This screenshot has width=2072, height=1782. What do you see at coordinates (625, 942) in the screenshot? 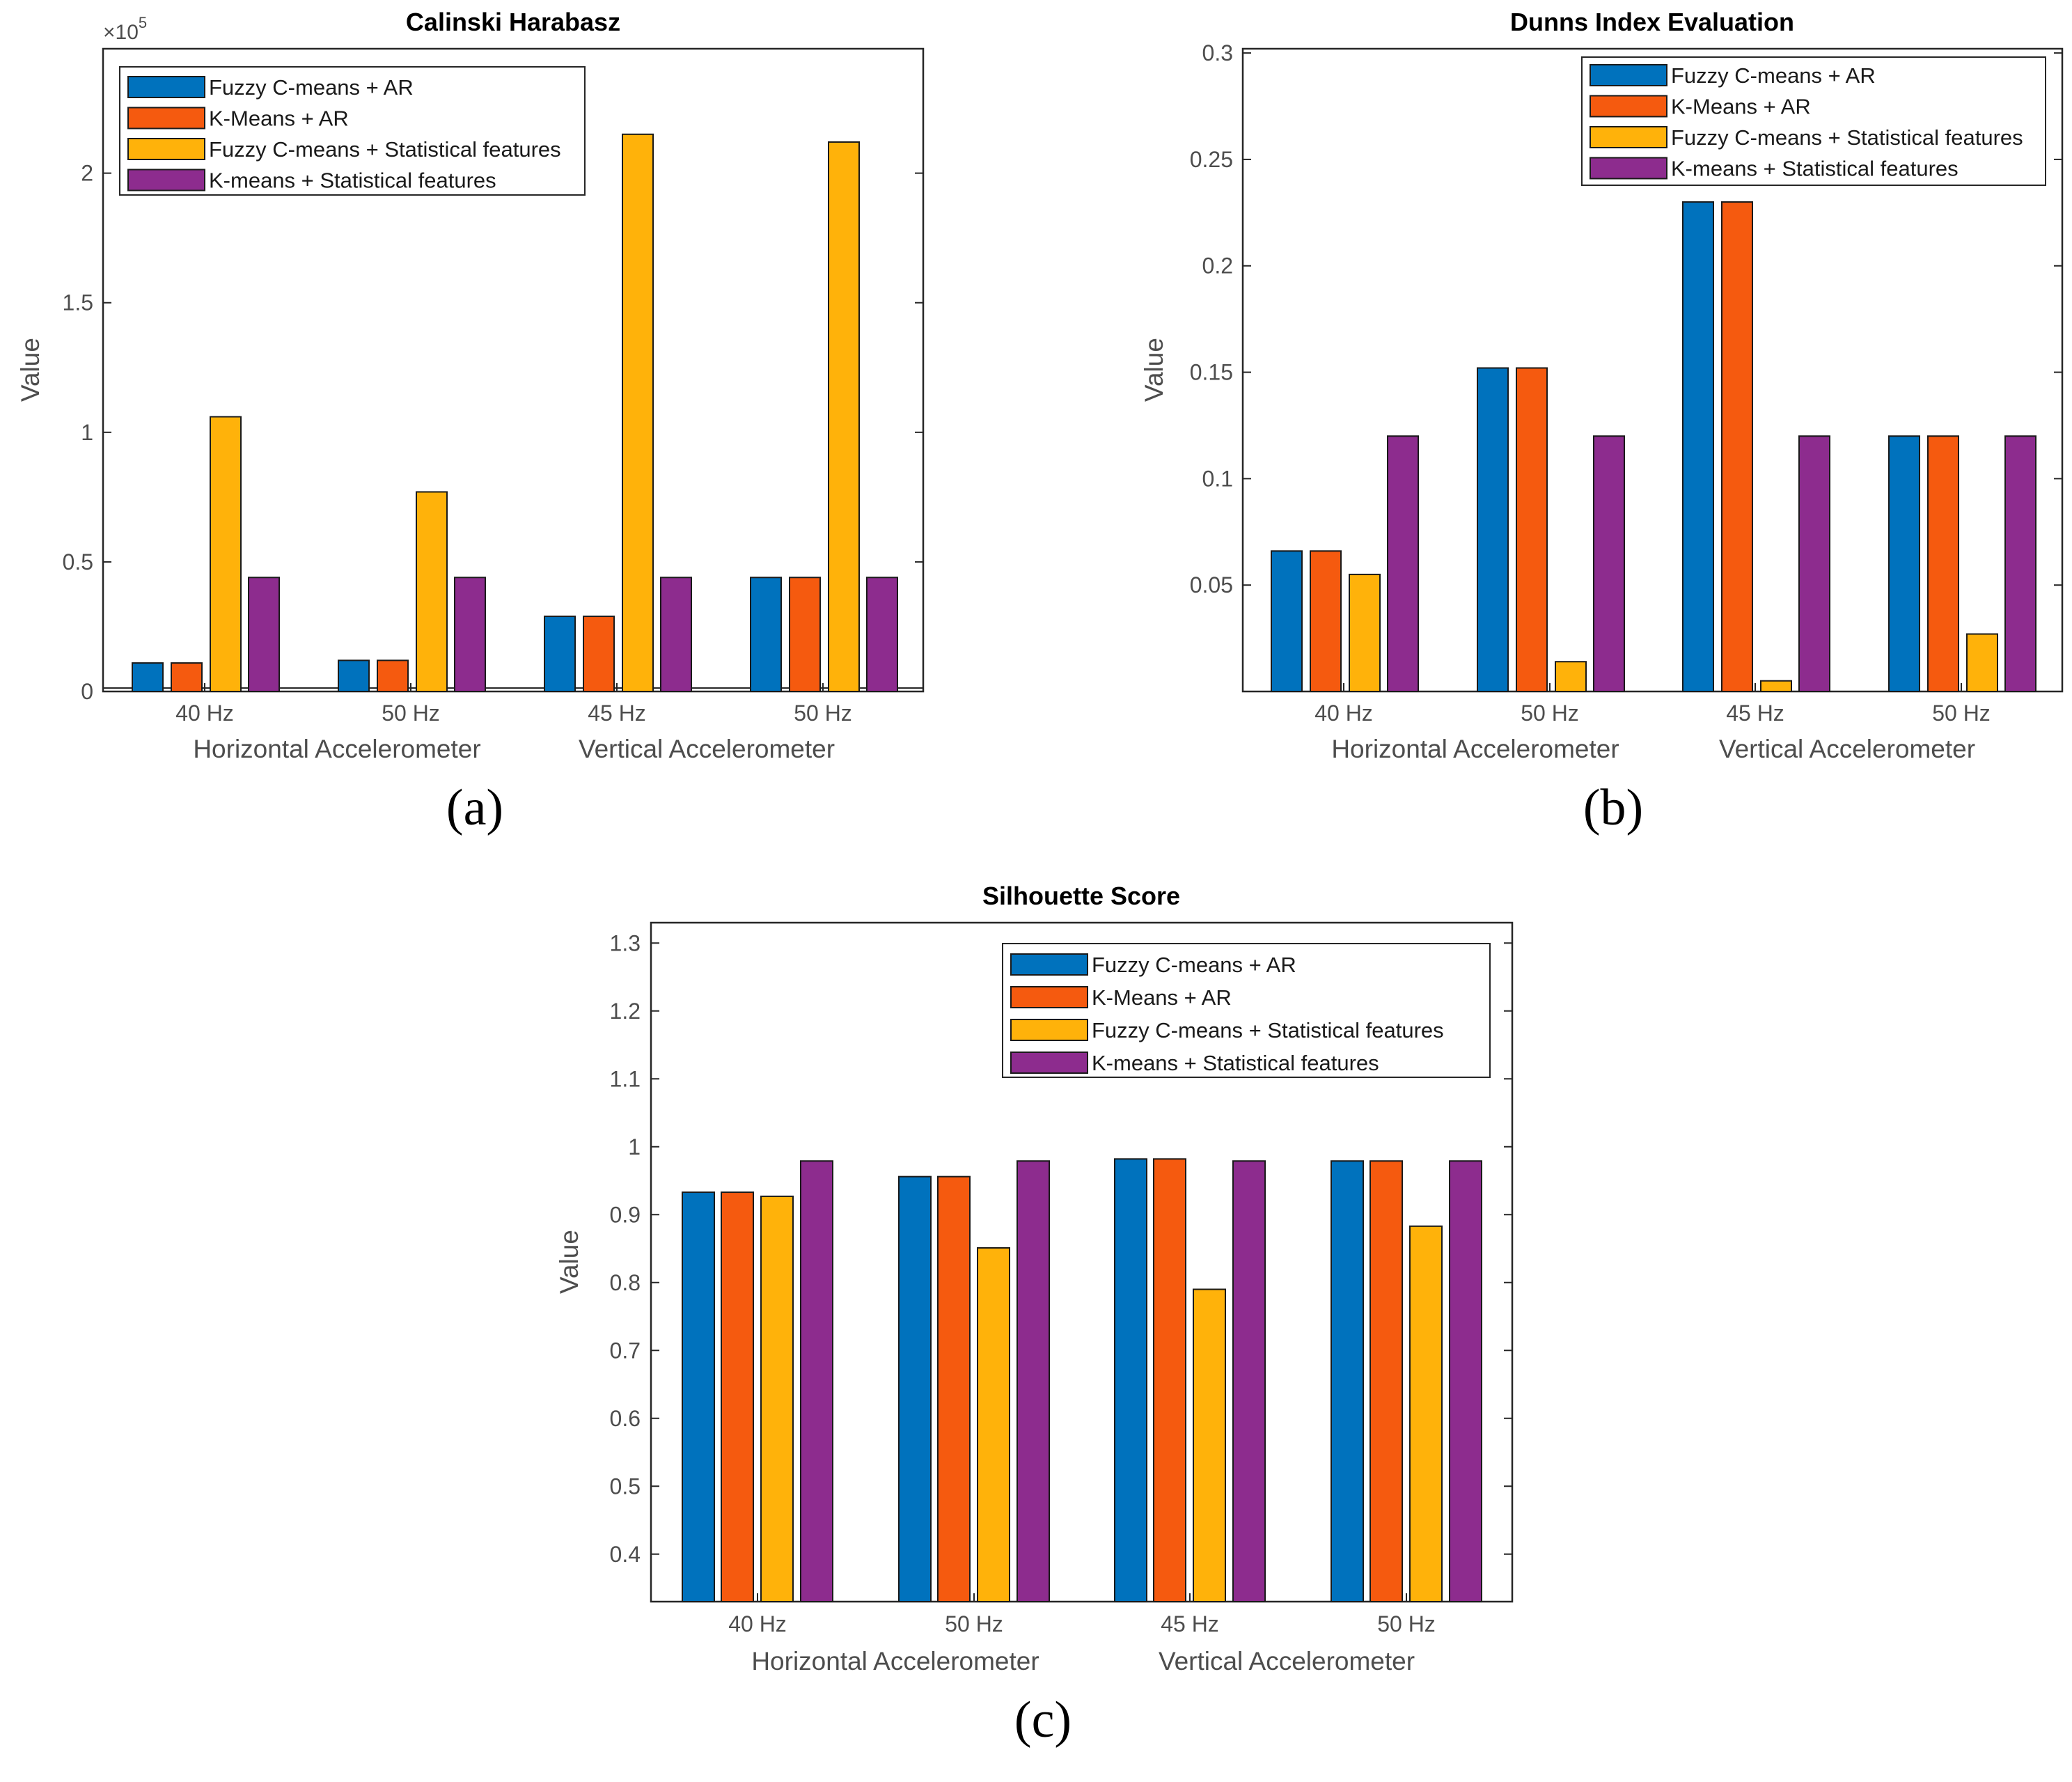
I see `y-tick-label: 1.3` at bounding box center [625, 942].